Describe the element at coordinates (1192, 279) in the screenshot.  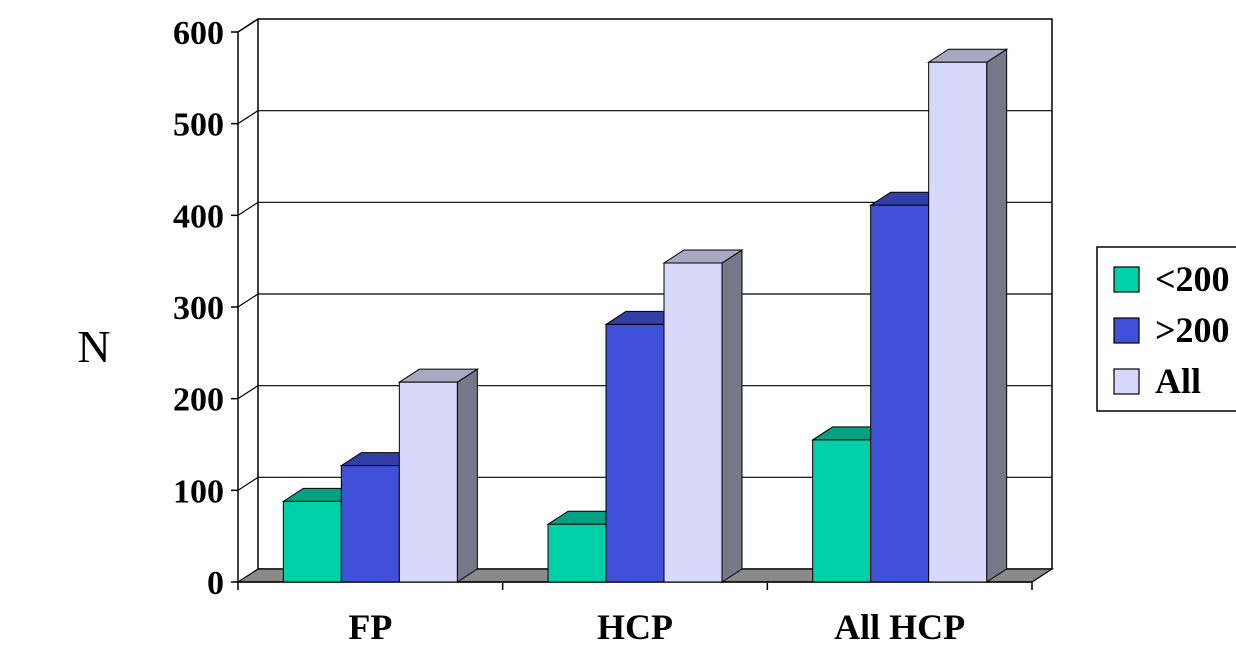
I see `legend-label: <200` at that location.